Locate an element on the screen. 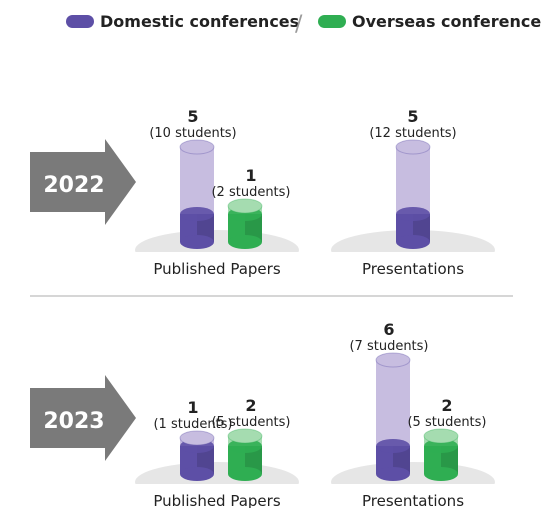 Image resolution: width=542 pixels, height=508 pixels. students-label: (7 students) is located at coordinates (388, 346).